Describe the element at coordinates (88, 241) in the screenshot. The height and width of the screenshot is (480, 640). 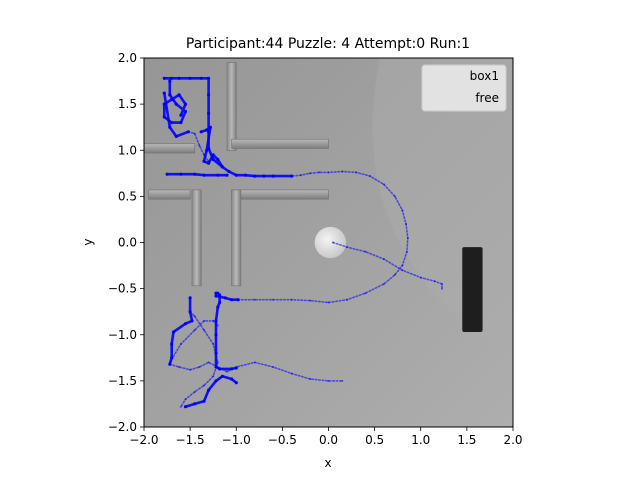
I see `y-axis-label: y` at that location.